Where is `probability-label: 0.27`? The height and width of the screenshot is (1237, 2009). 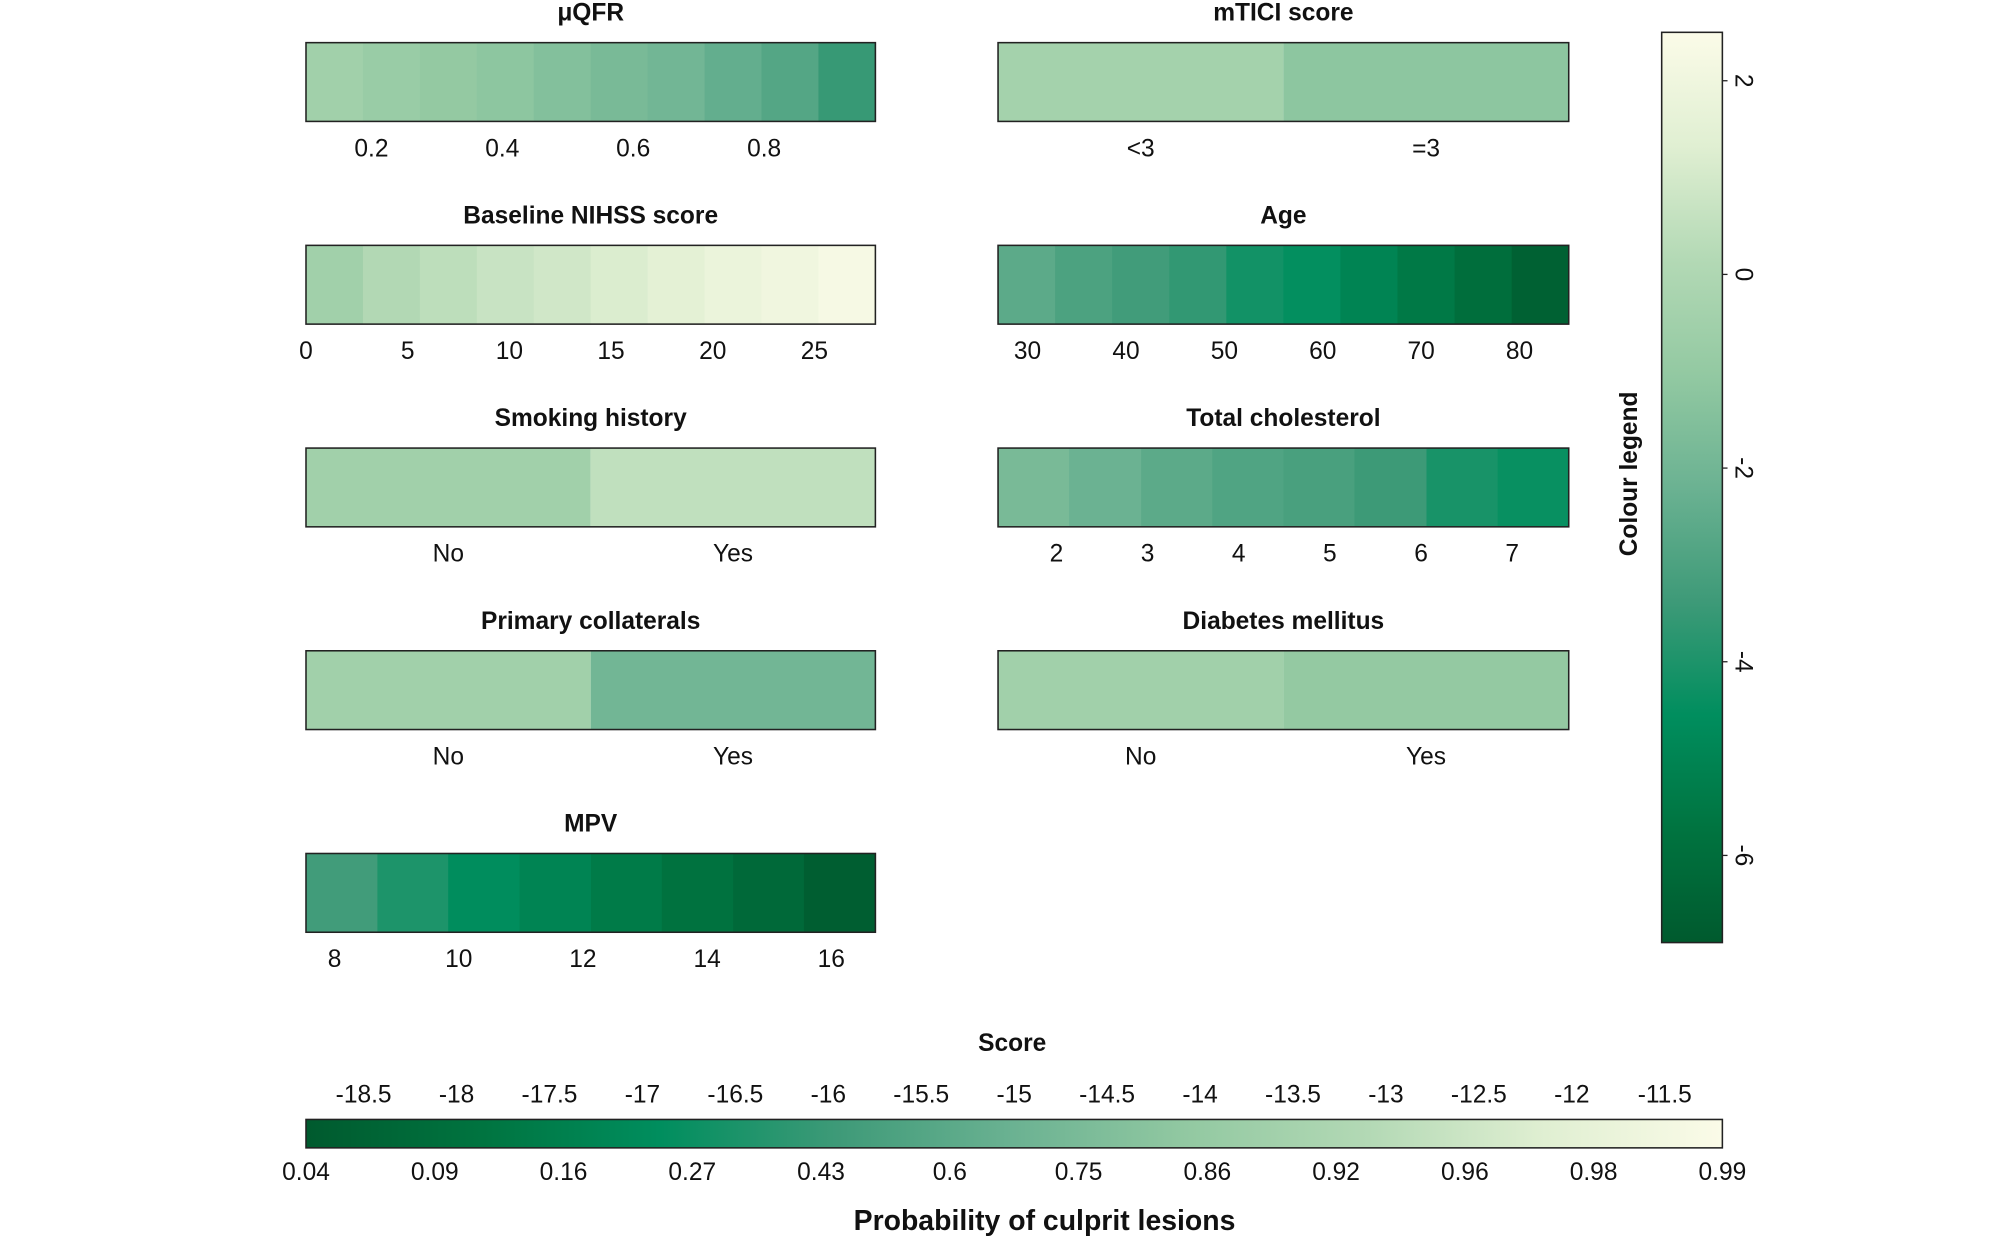 probability-label: 0.27 is located at coordinates (692, 1172).